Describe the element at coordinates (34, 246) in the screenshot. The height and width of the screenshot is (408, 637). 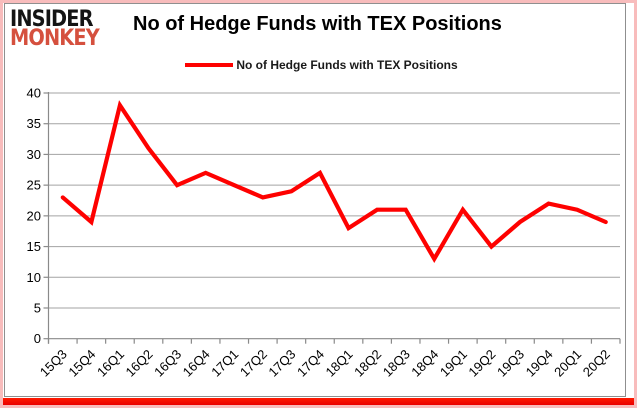
I see `y-axis-tick-label: 15` at that location.